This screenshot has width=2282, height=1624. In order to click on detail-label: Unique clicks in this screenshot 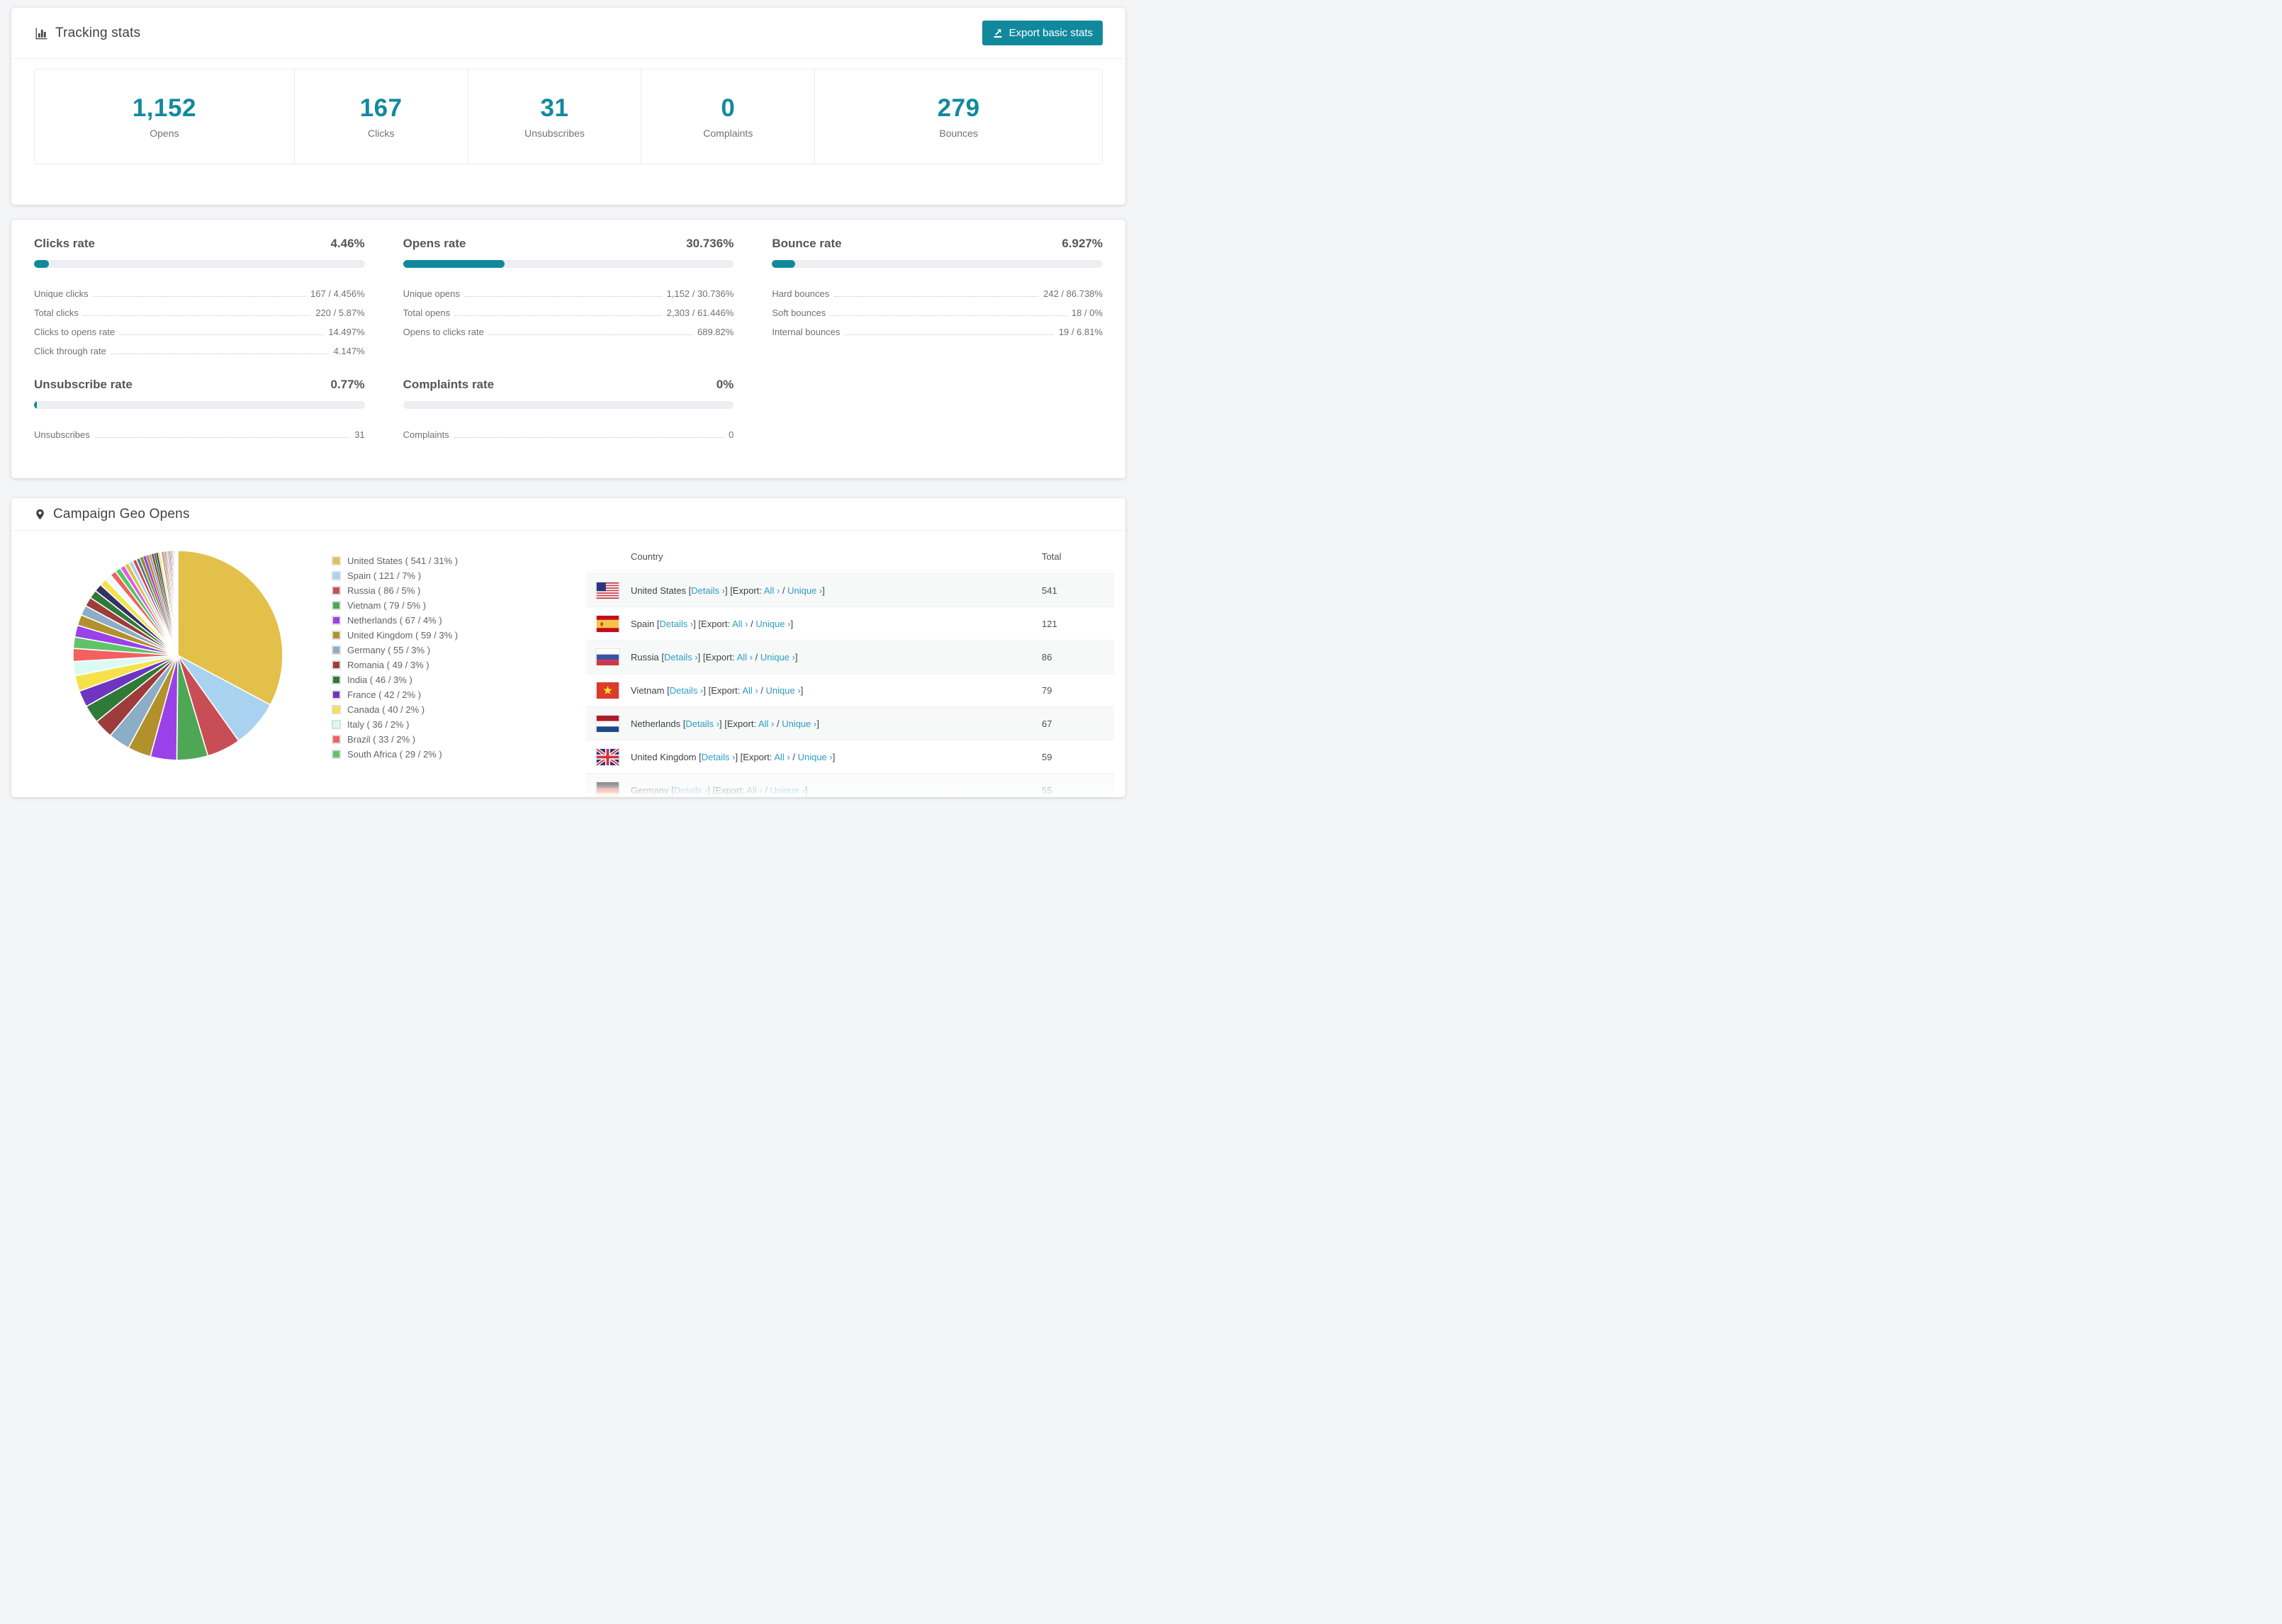, I will do `click(62, 293)`.